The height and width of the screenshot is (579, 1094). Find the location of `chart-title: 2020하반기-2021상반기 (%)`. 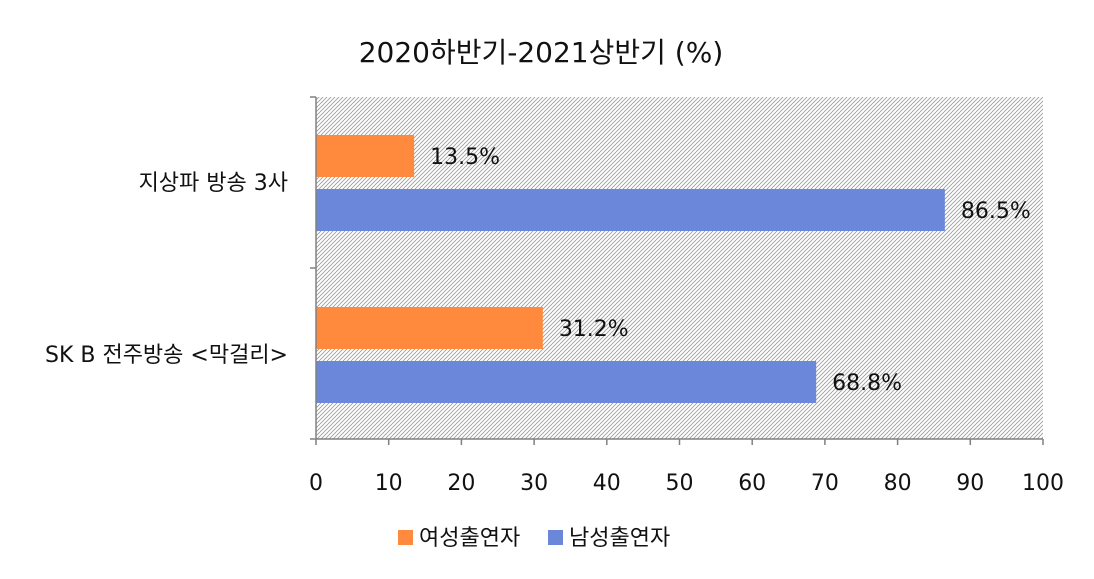

chart-title: 2020하반기-2021상반기 (%) is located at coordinates (541, 52).